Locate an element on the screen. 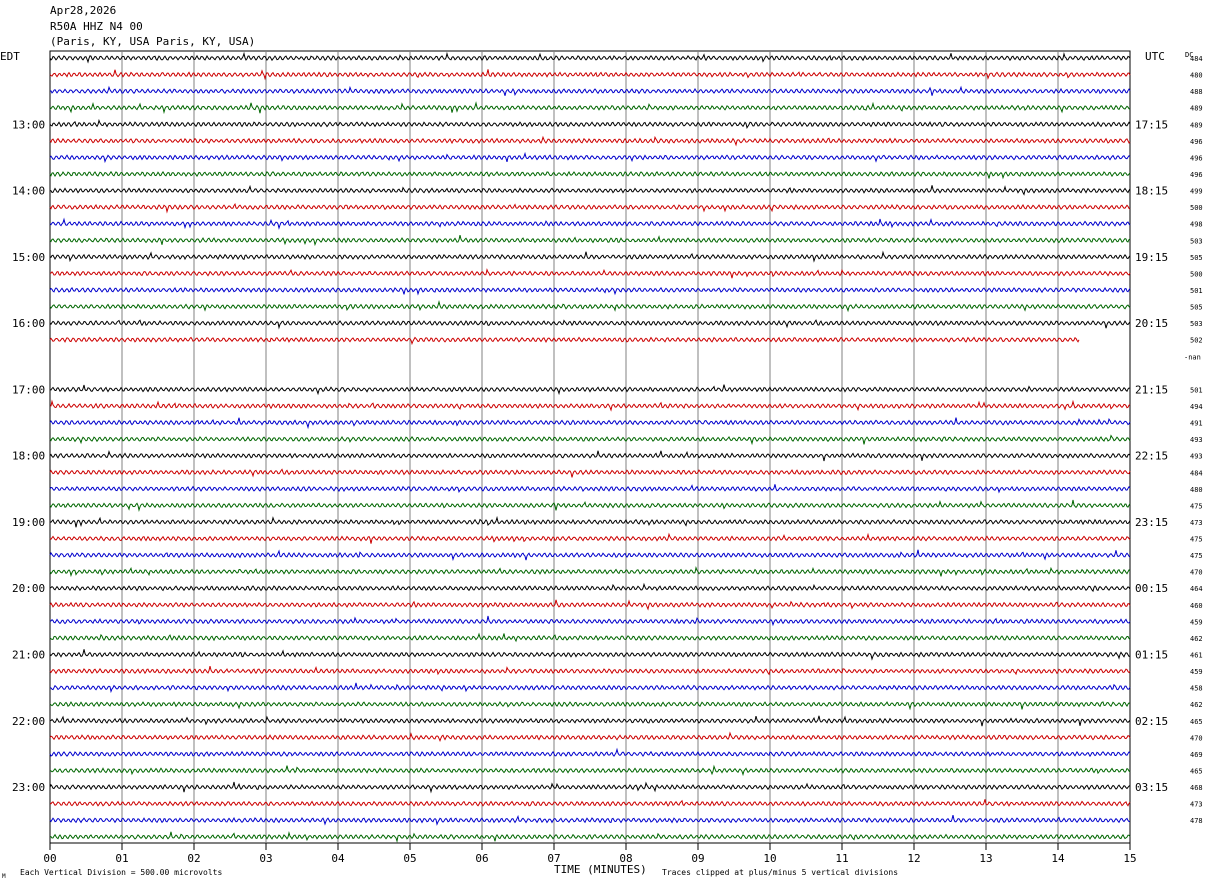 The image size is (1210, 886). dc-offset-label: 488 is located at coordinates (1196, 92).